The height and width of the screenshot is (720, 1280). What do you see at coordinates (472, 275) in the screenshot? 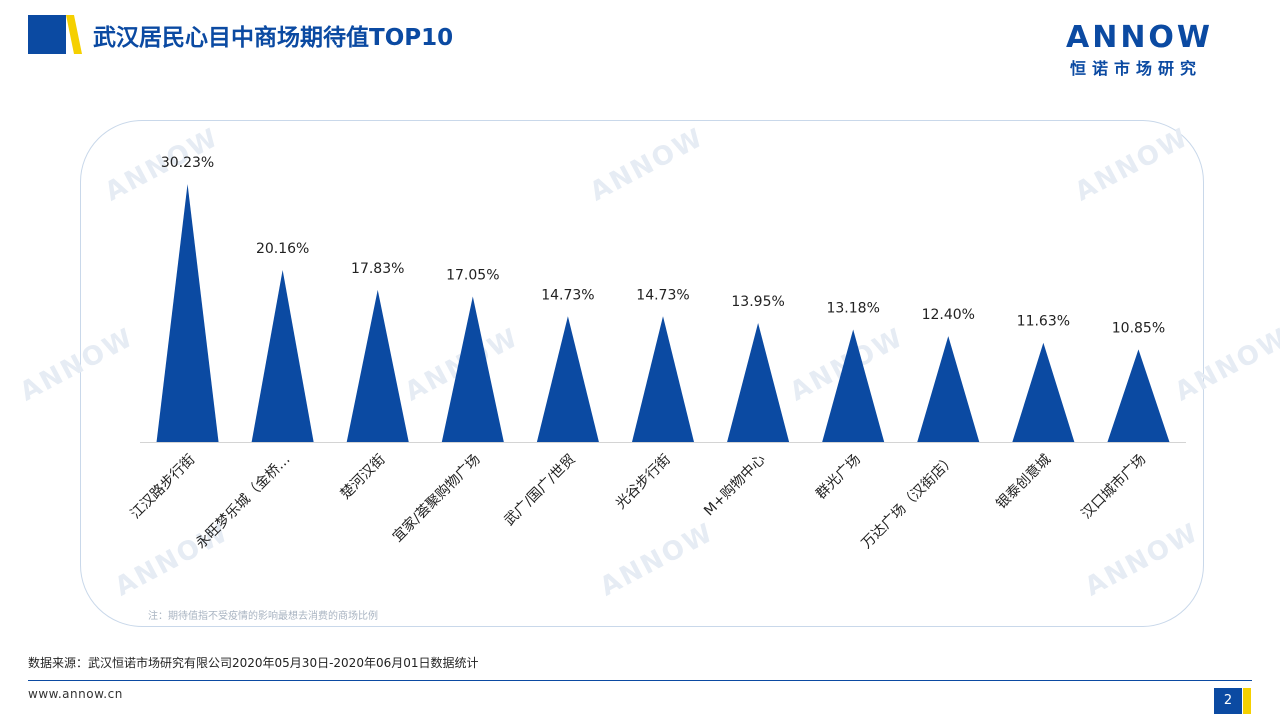
I see `data-label: 17.05%` at bounding box center [472, 275].